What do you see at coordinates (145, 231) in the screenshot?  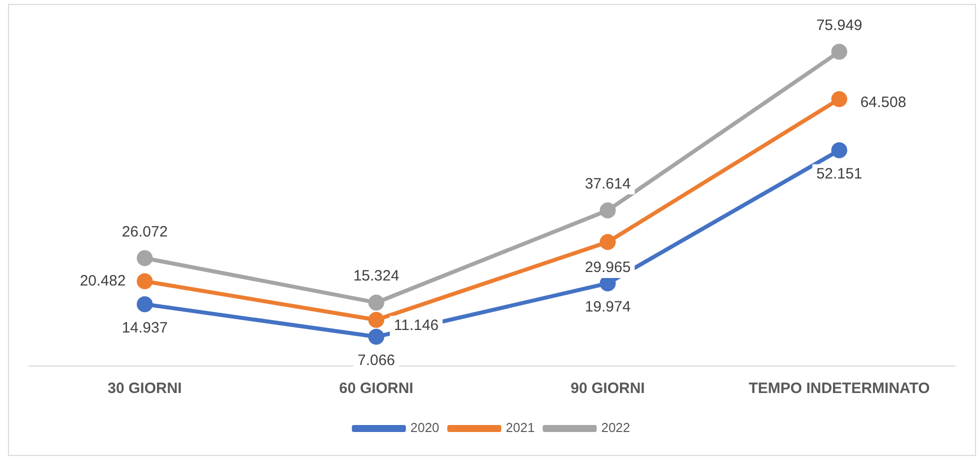 I see `data-label: 26.072` at bounding box center [145, 231].